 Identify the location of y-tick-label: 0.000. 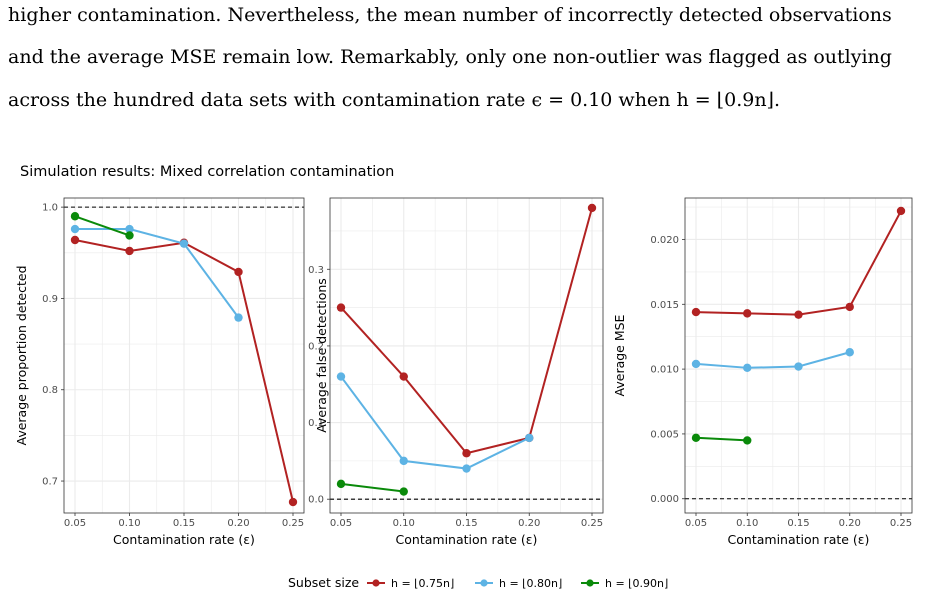
(664, 499).